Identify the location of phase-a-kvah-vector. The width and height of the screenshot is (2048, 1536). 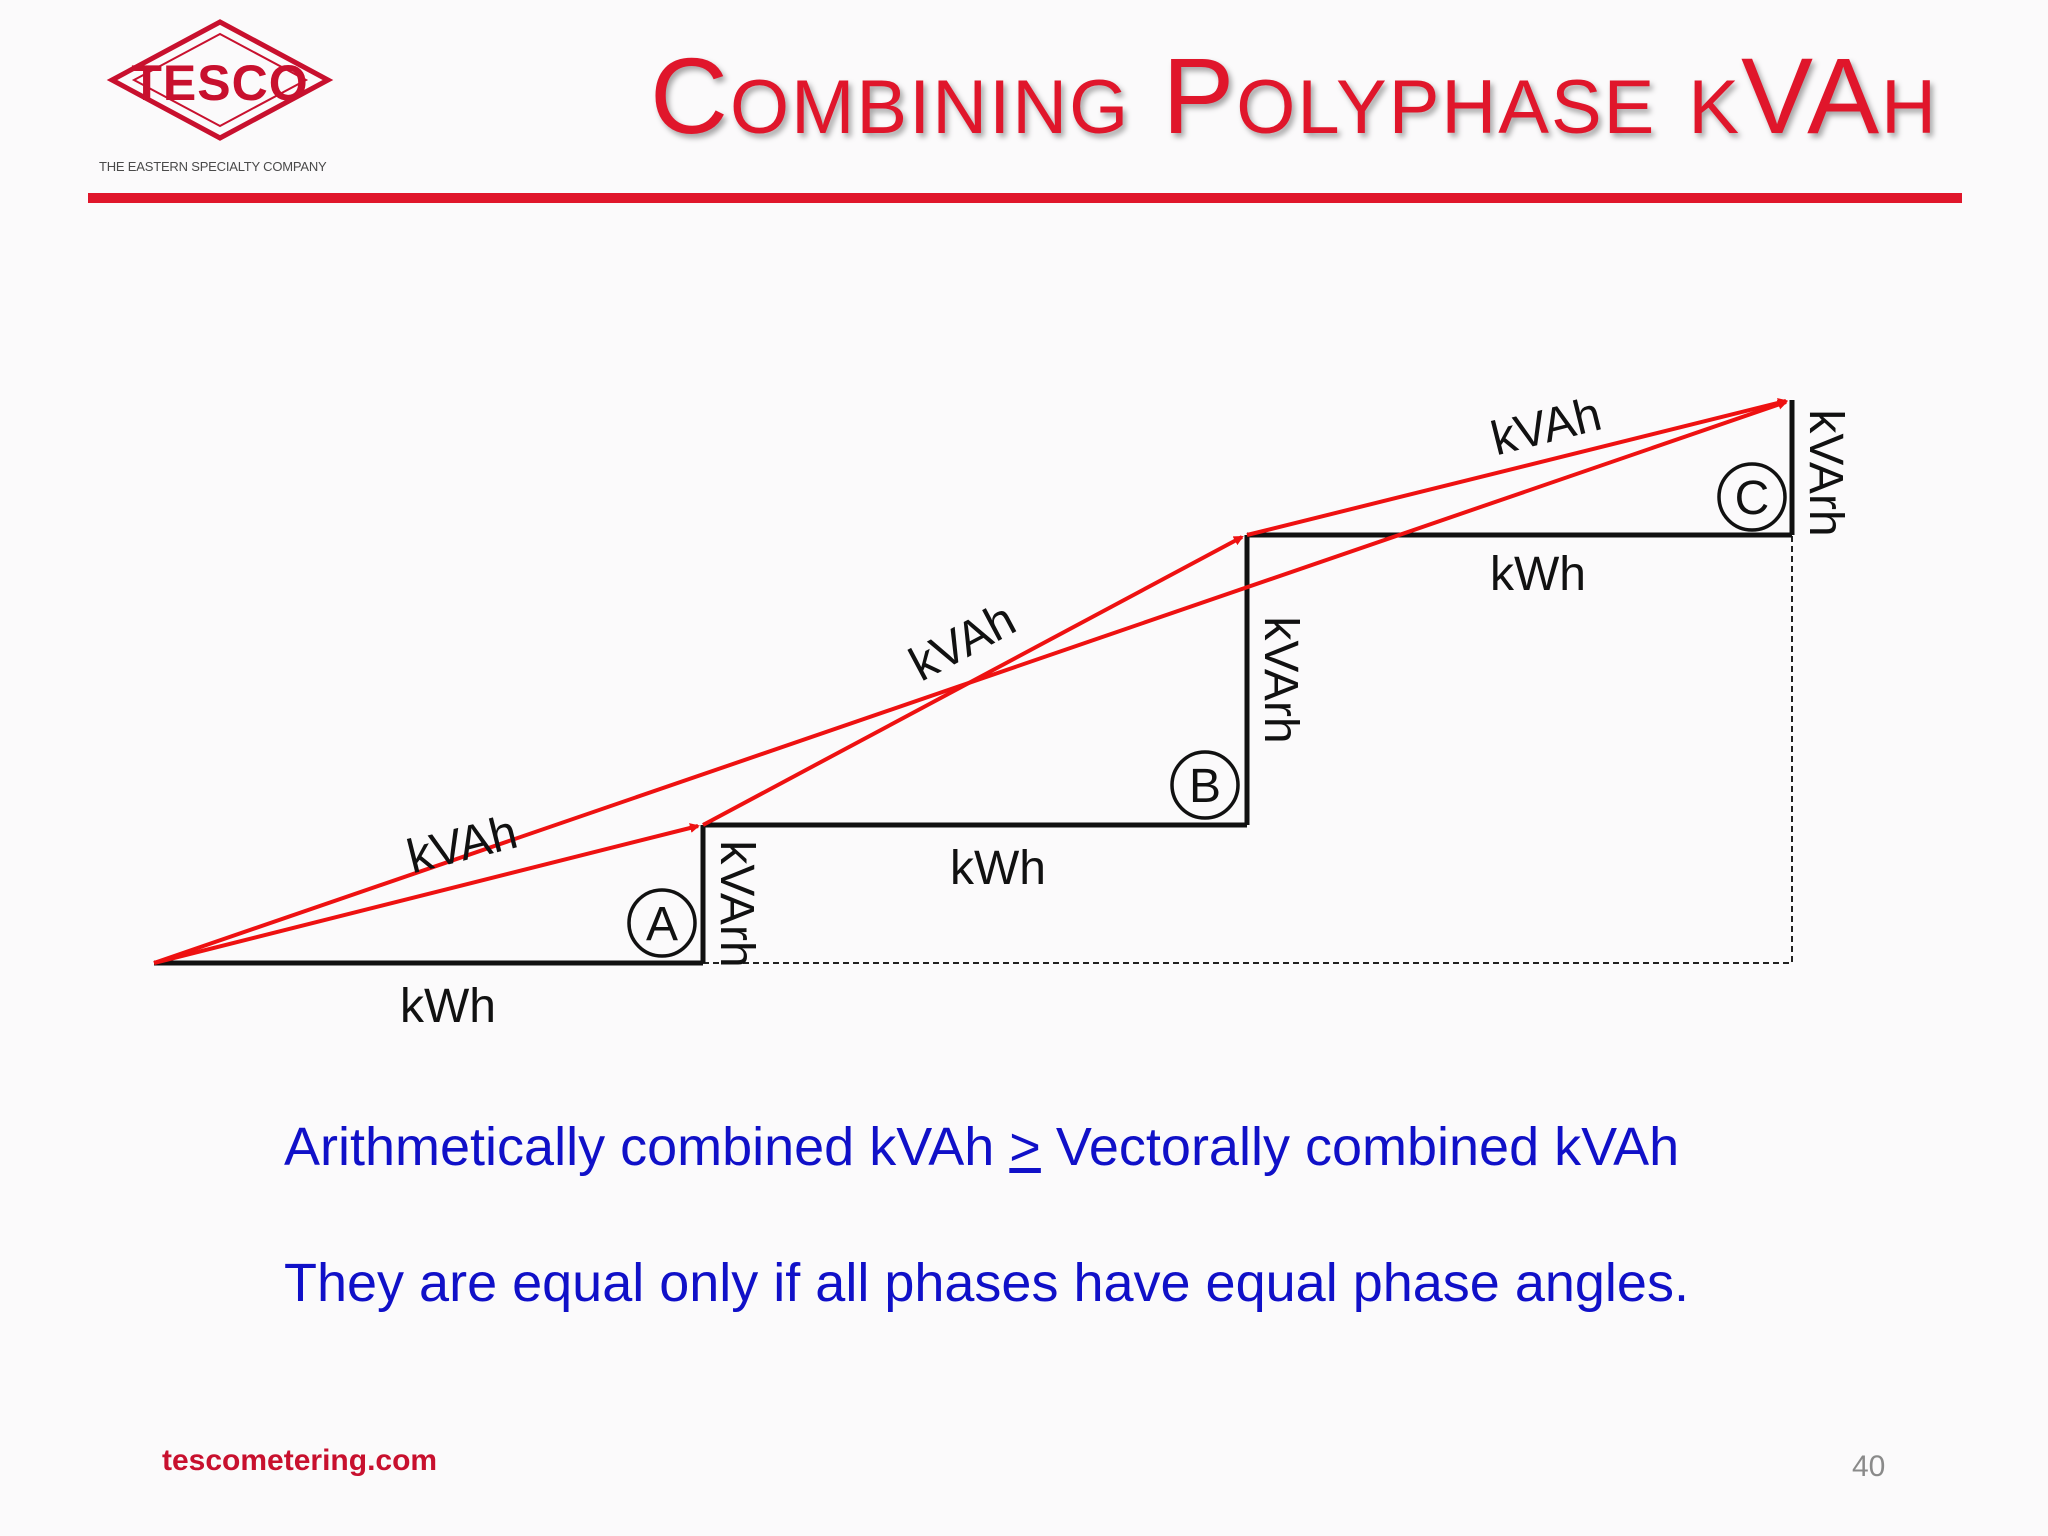
(426, 894).